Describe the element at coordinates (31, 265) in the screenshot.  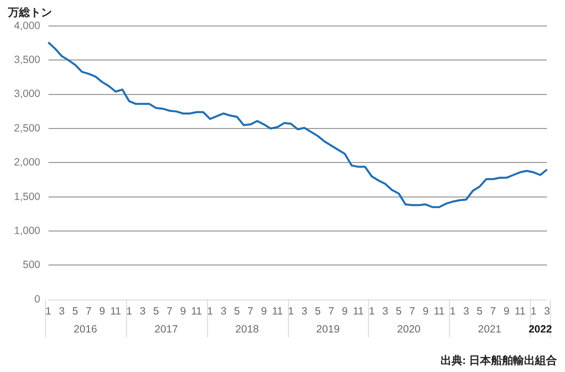
I see `y-tick-label: 500` at that location.